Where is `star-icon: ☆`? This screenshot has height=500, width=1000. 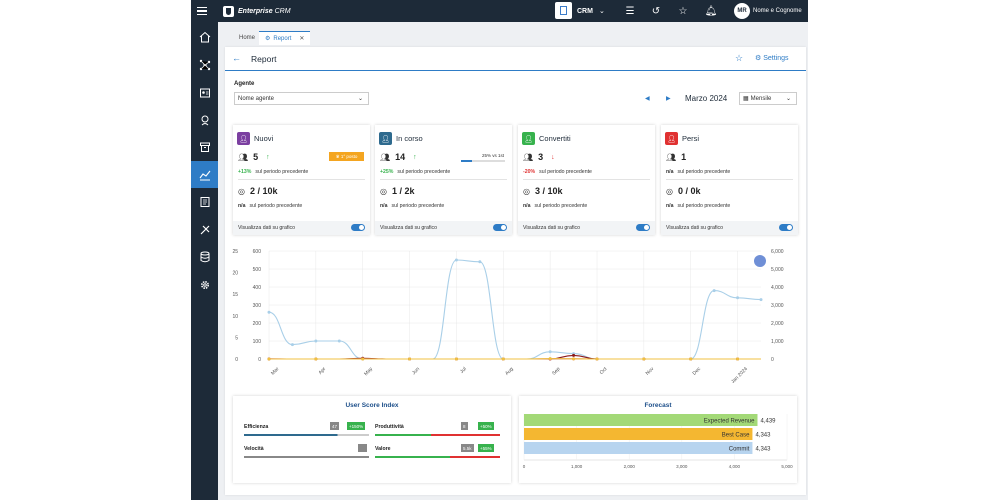
star-icon: ☆ is located at coordinates (683, 11).